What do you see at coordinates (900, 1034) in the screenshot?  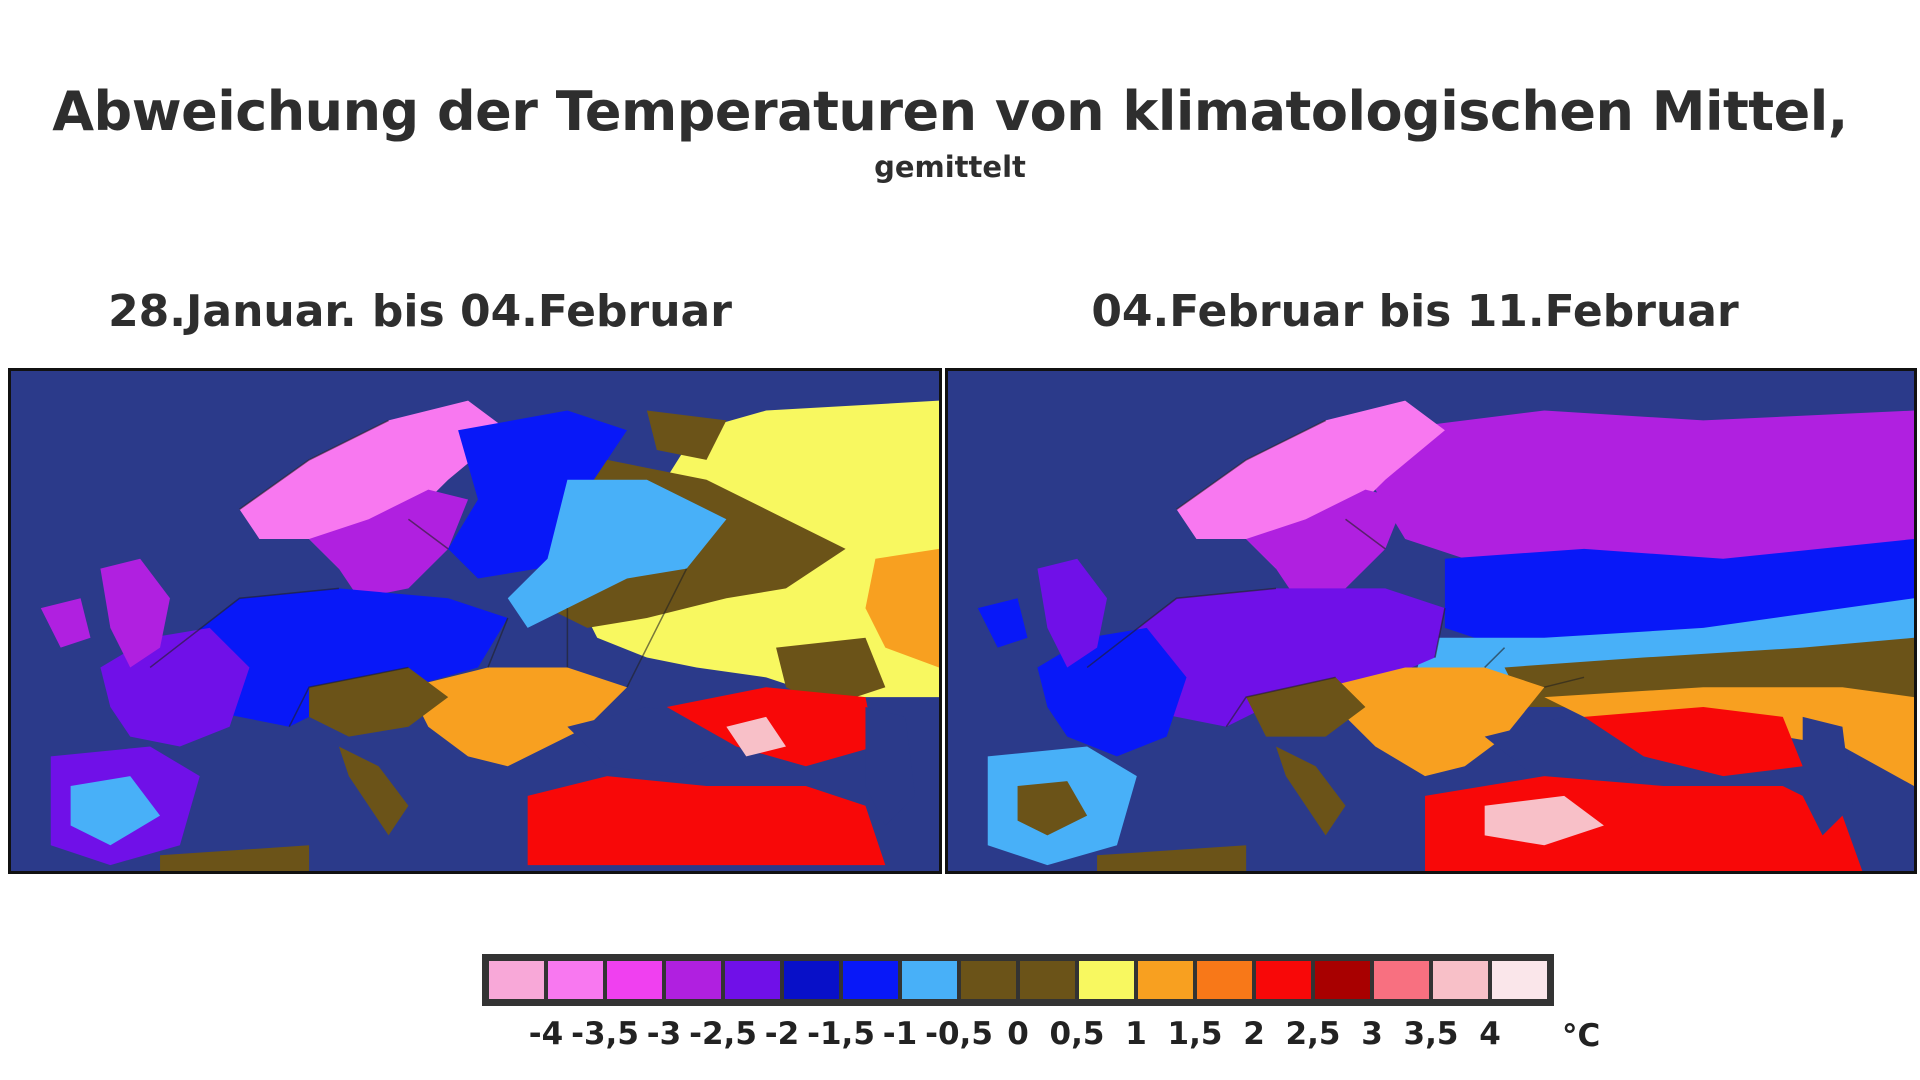 I see `legend-tick: -1` at bounding box center [900, 1034].